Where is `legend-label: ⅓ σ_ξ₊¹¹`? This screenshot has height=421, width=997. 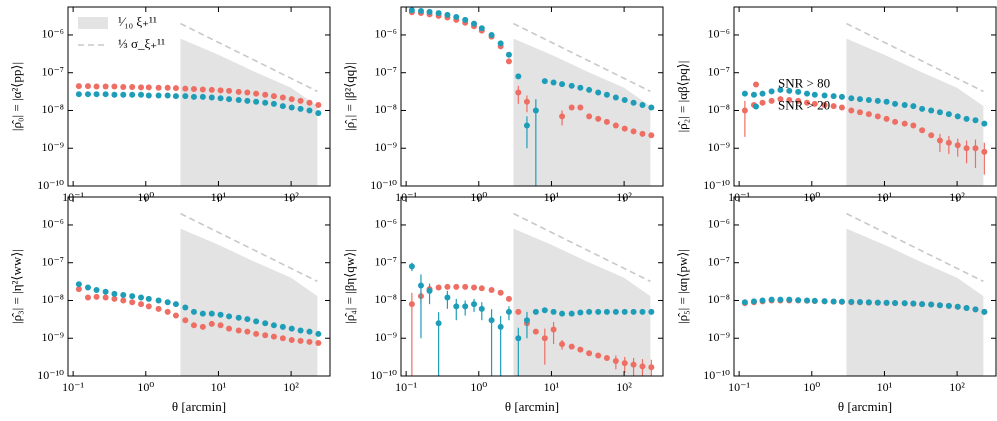 legend-label: ⅓ σ_ξ₊¹¹ is located at coordinates (141, 43).